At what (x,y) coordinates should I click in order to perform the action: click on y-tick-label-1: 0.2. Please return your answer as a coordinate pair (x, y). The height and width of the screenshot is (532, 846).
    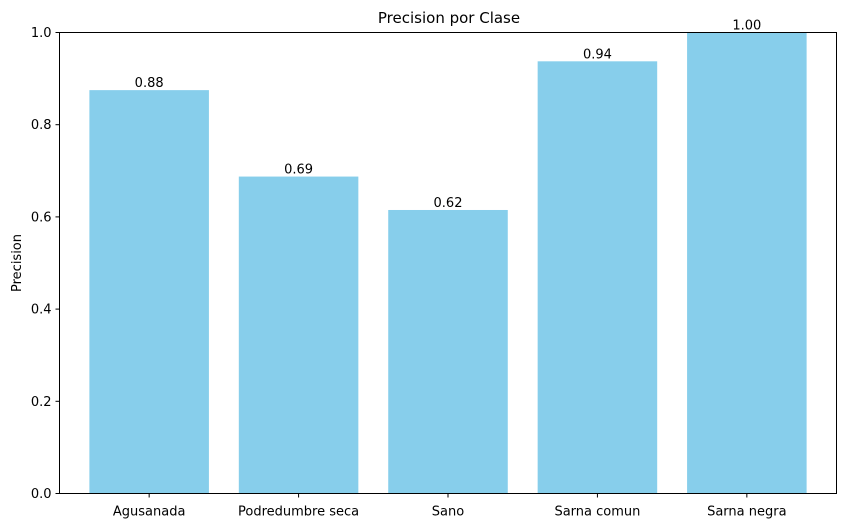
    Looking at the image, I should click on (41, 402).